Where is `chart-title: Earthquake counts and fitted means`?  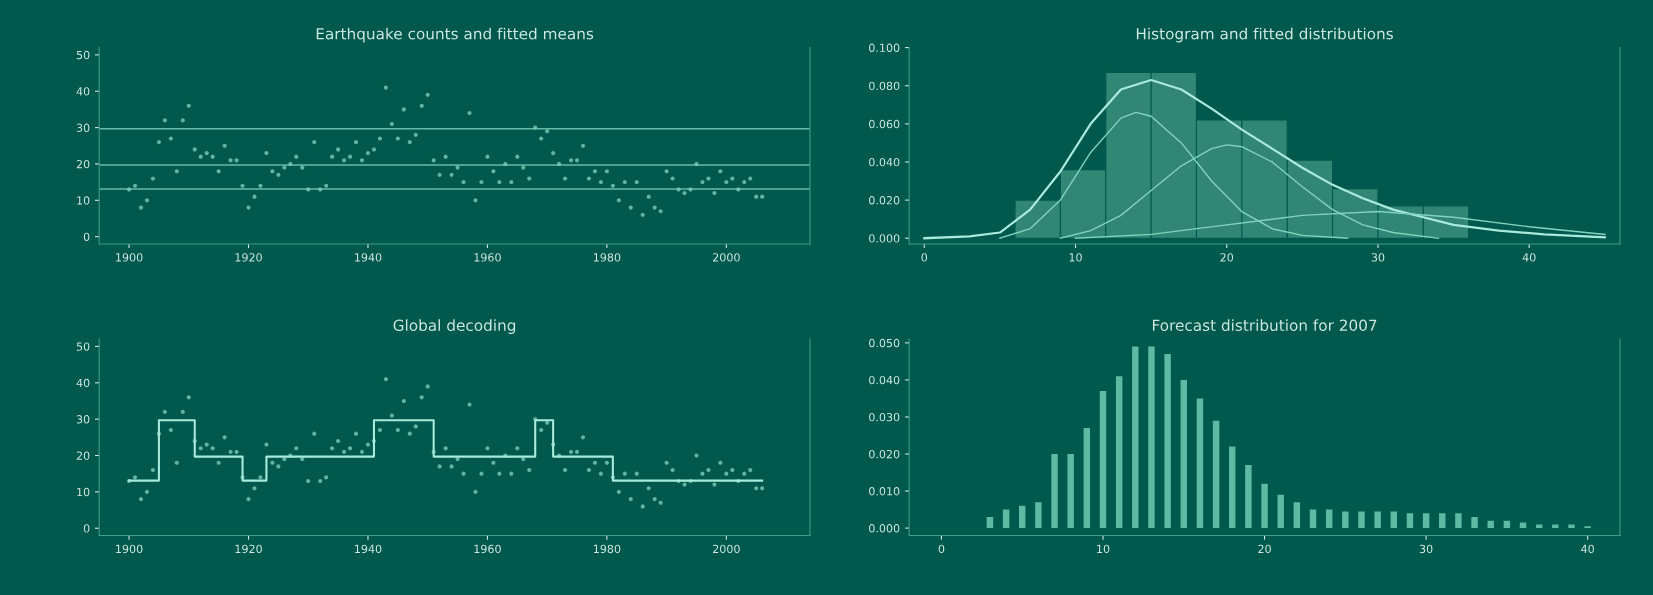 chart-title: Earthquake counts and fitted means is located at coordinates (455, 35).